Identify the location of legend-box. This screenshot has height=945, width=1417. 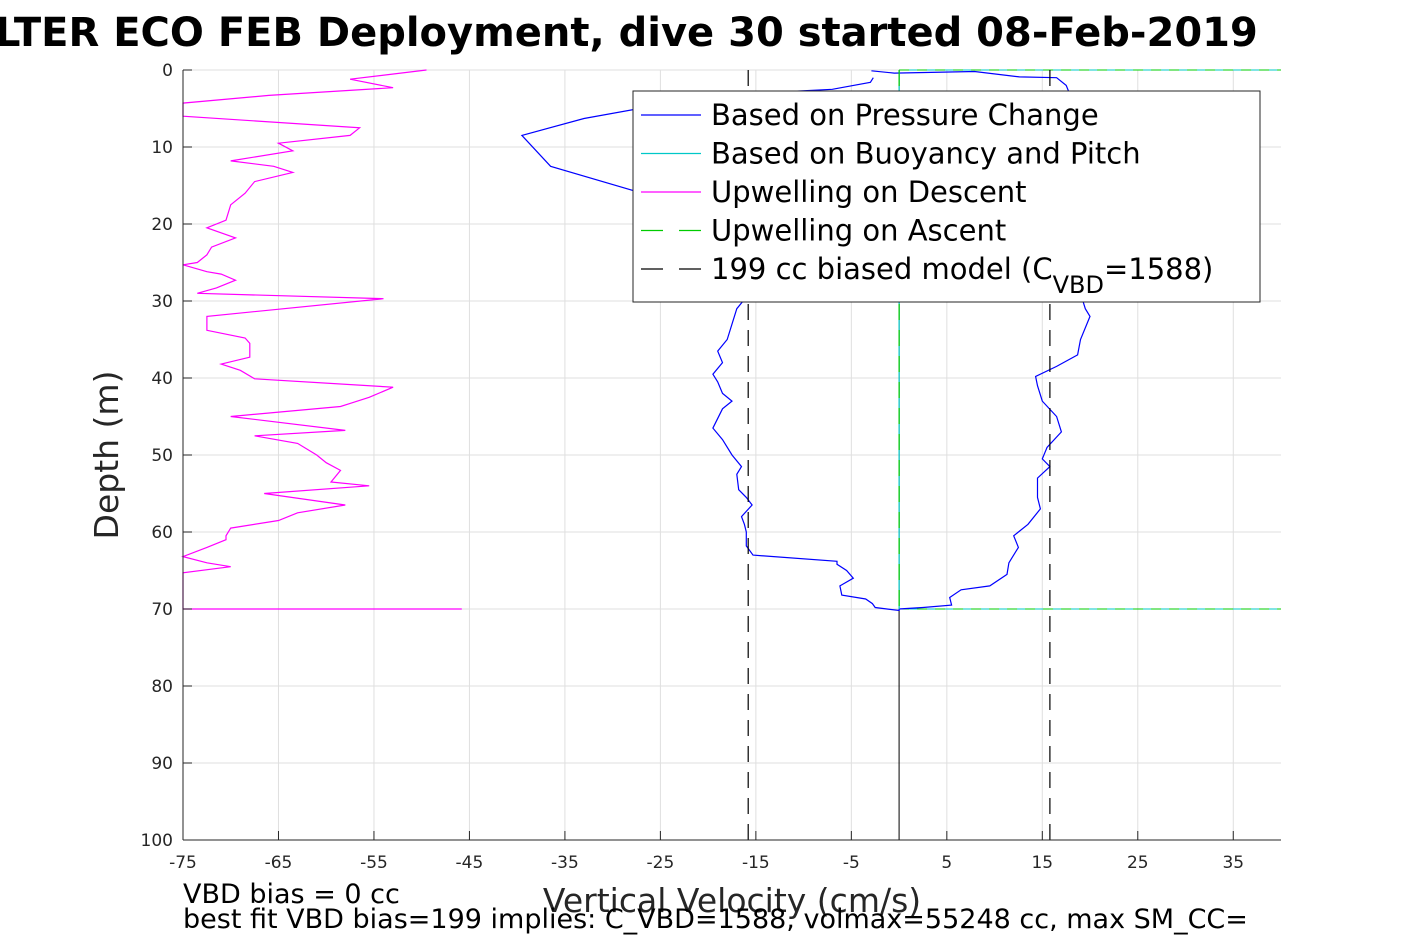
(946, 196).